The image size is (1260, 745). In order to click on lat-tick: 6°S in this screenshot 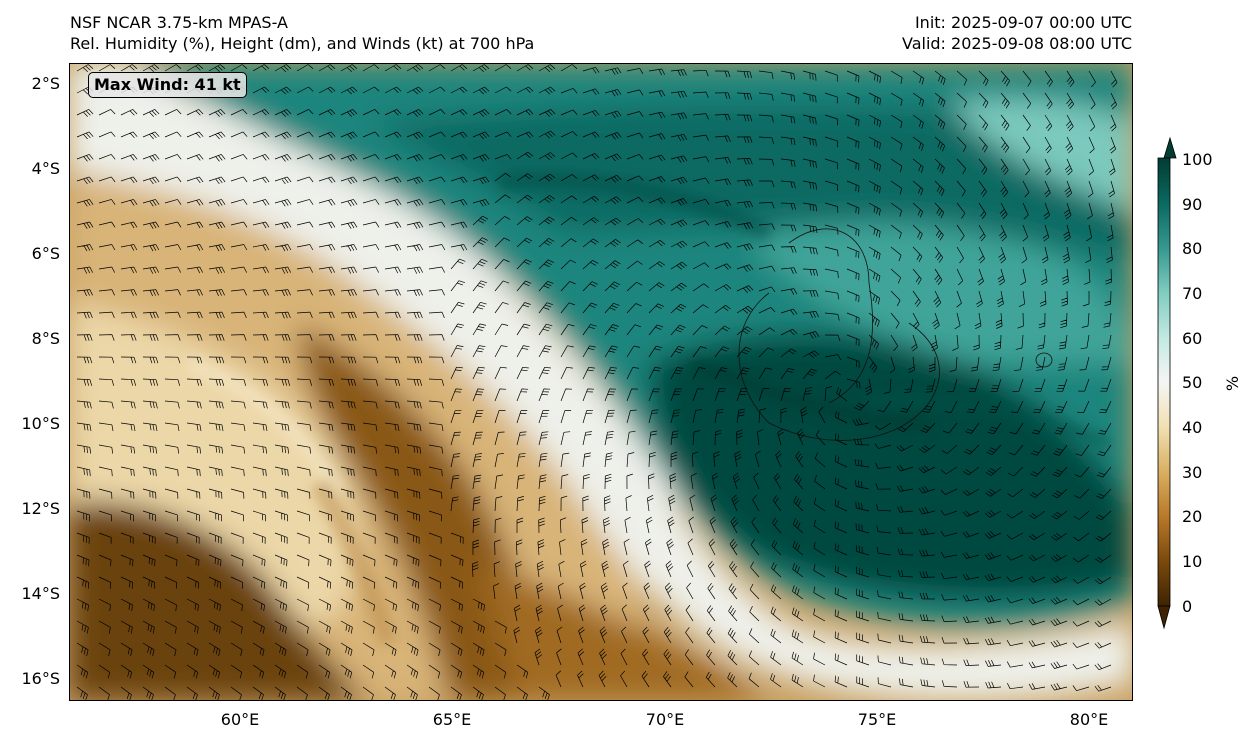, I will do `click(45, 253)`.